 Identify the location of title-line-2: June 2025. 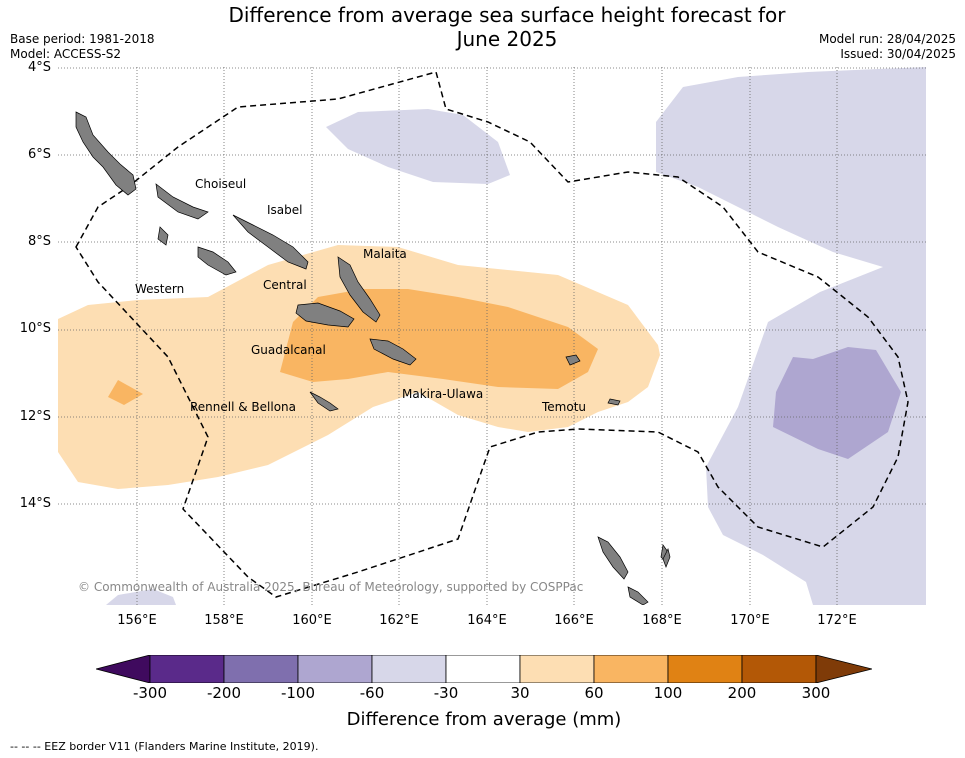
(507, 39).